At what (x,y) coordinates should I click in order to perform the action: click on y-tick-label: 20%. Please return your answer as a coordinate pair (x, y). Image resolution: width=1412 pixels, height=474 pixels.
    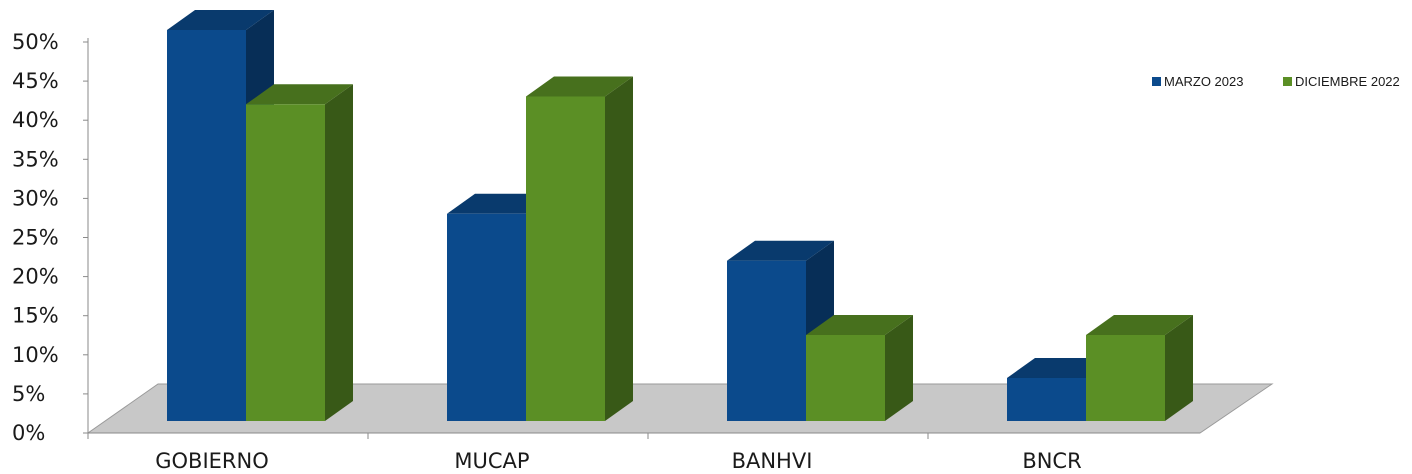
    Looking at the image, I should click on (35, 277).